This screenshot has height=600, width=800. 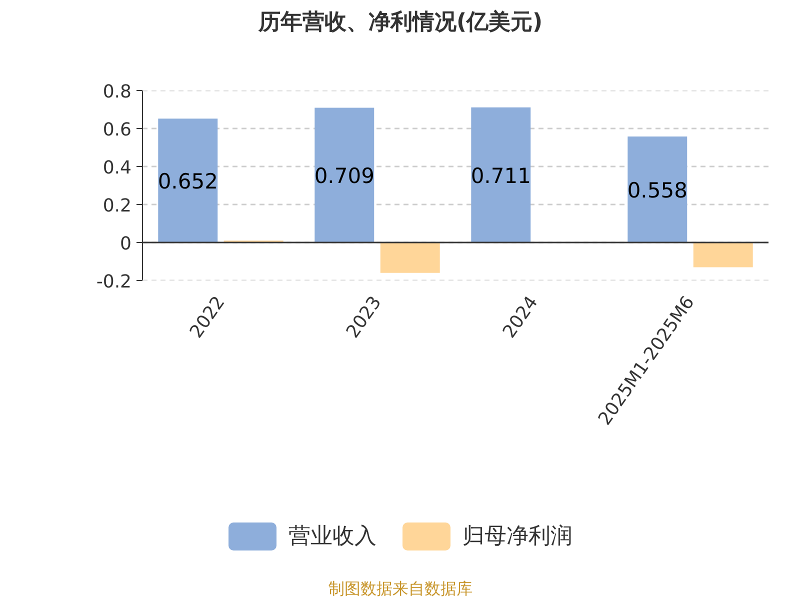 What do you see at coordinates (114, 282) in the screenshot?
I see `y-tick-label: -0.2` at bounding box center [114, 282].